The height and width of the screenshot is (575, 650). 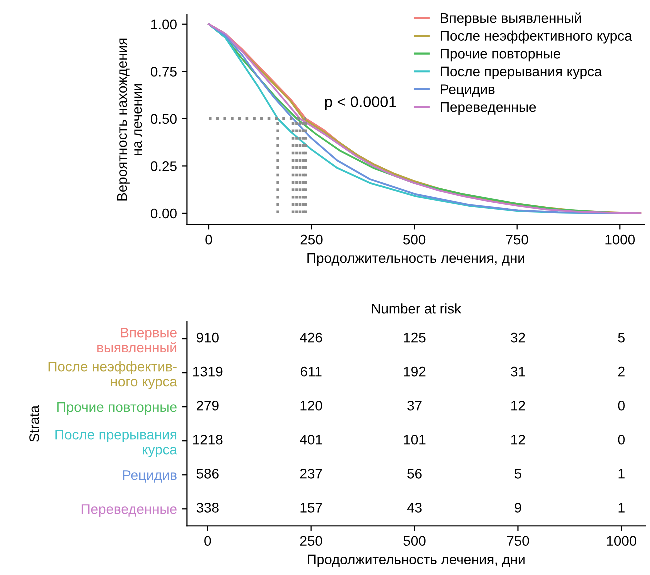 What do you see at coordinates (518, 337) in the screenshot?
I see `data-label: 32` at bounding box center [518, 337].